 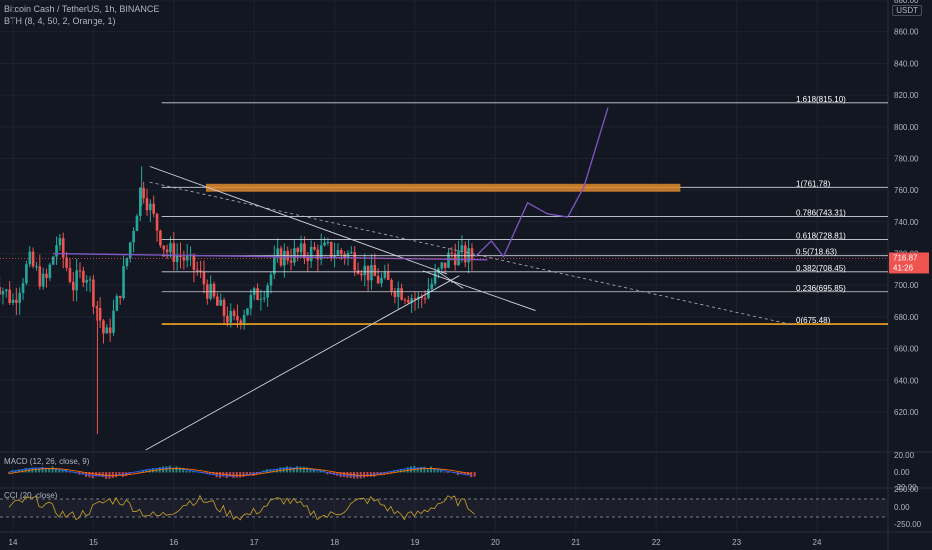 I want to click on resistance-zone, so click(x=443, y=188).